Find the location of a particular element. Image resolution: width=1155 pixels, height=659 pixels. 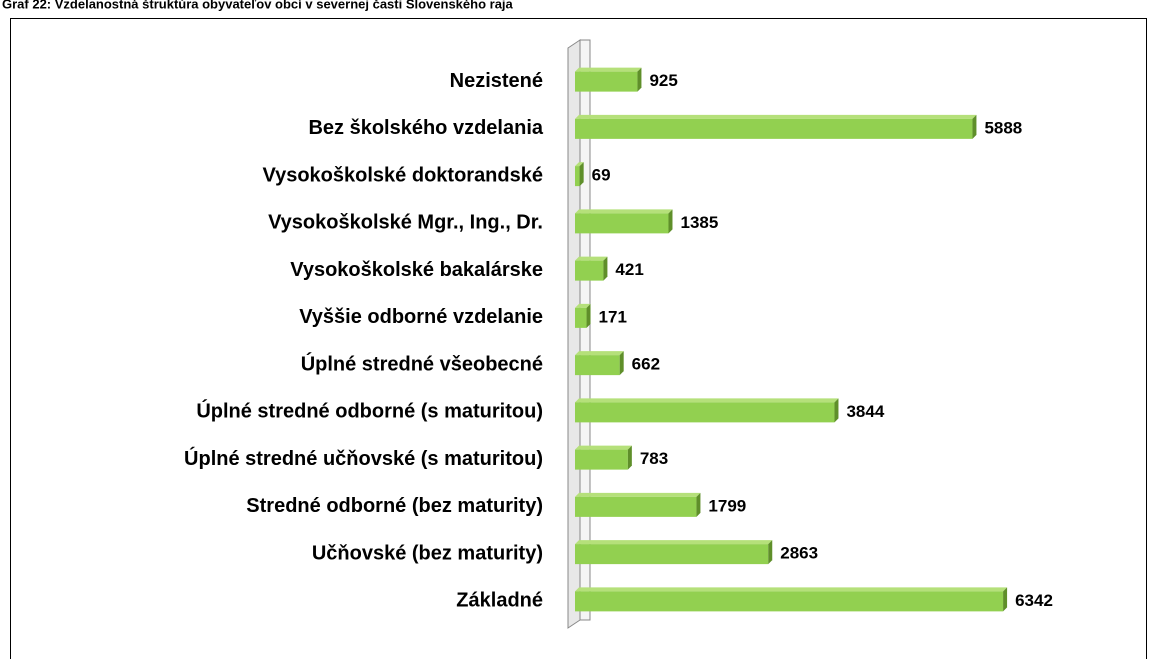

data-label: 421 is located at coordinates (629, 269).